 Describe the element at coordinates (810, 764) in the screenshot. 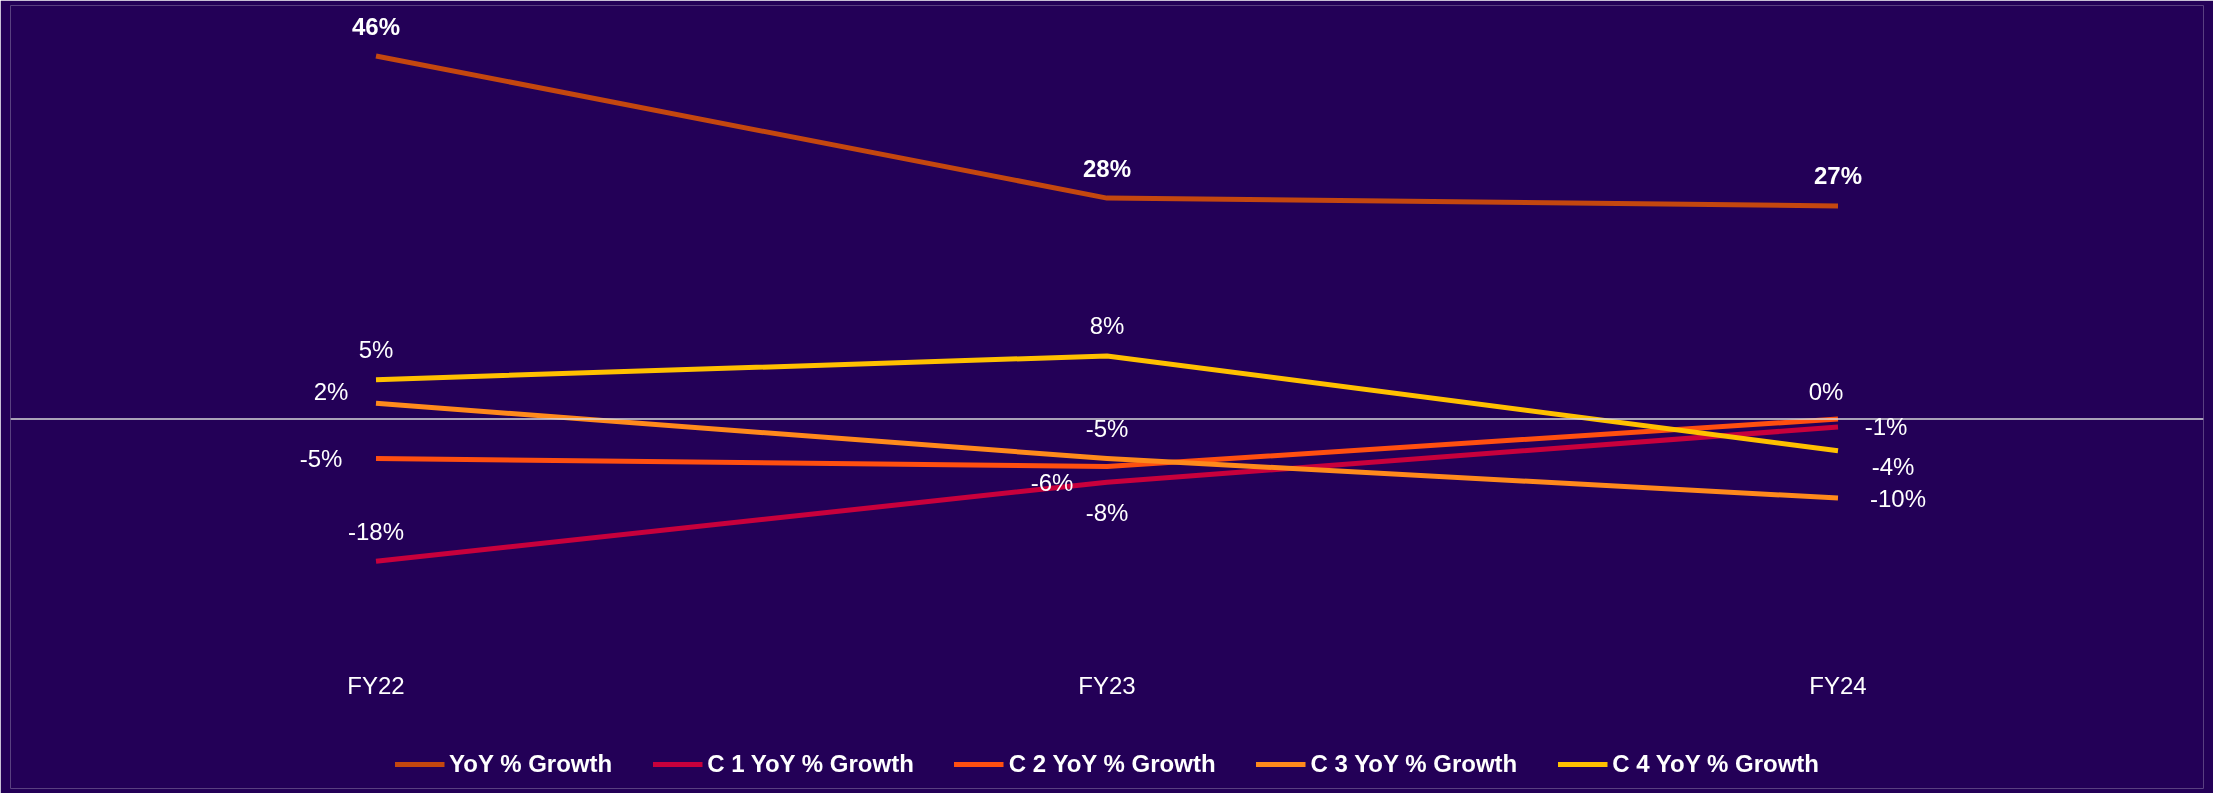

I see `legend-label: C 1 YoY % Growth` at that location.